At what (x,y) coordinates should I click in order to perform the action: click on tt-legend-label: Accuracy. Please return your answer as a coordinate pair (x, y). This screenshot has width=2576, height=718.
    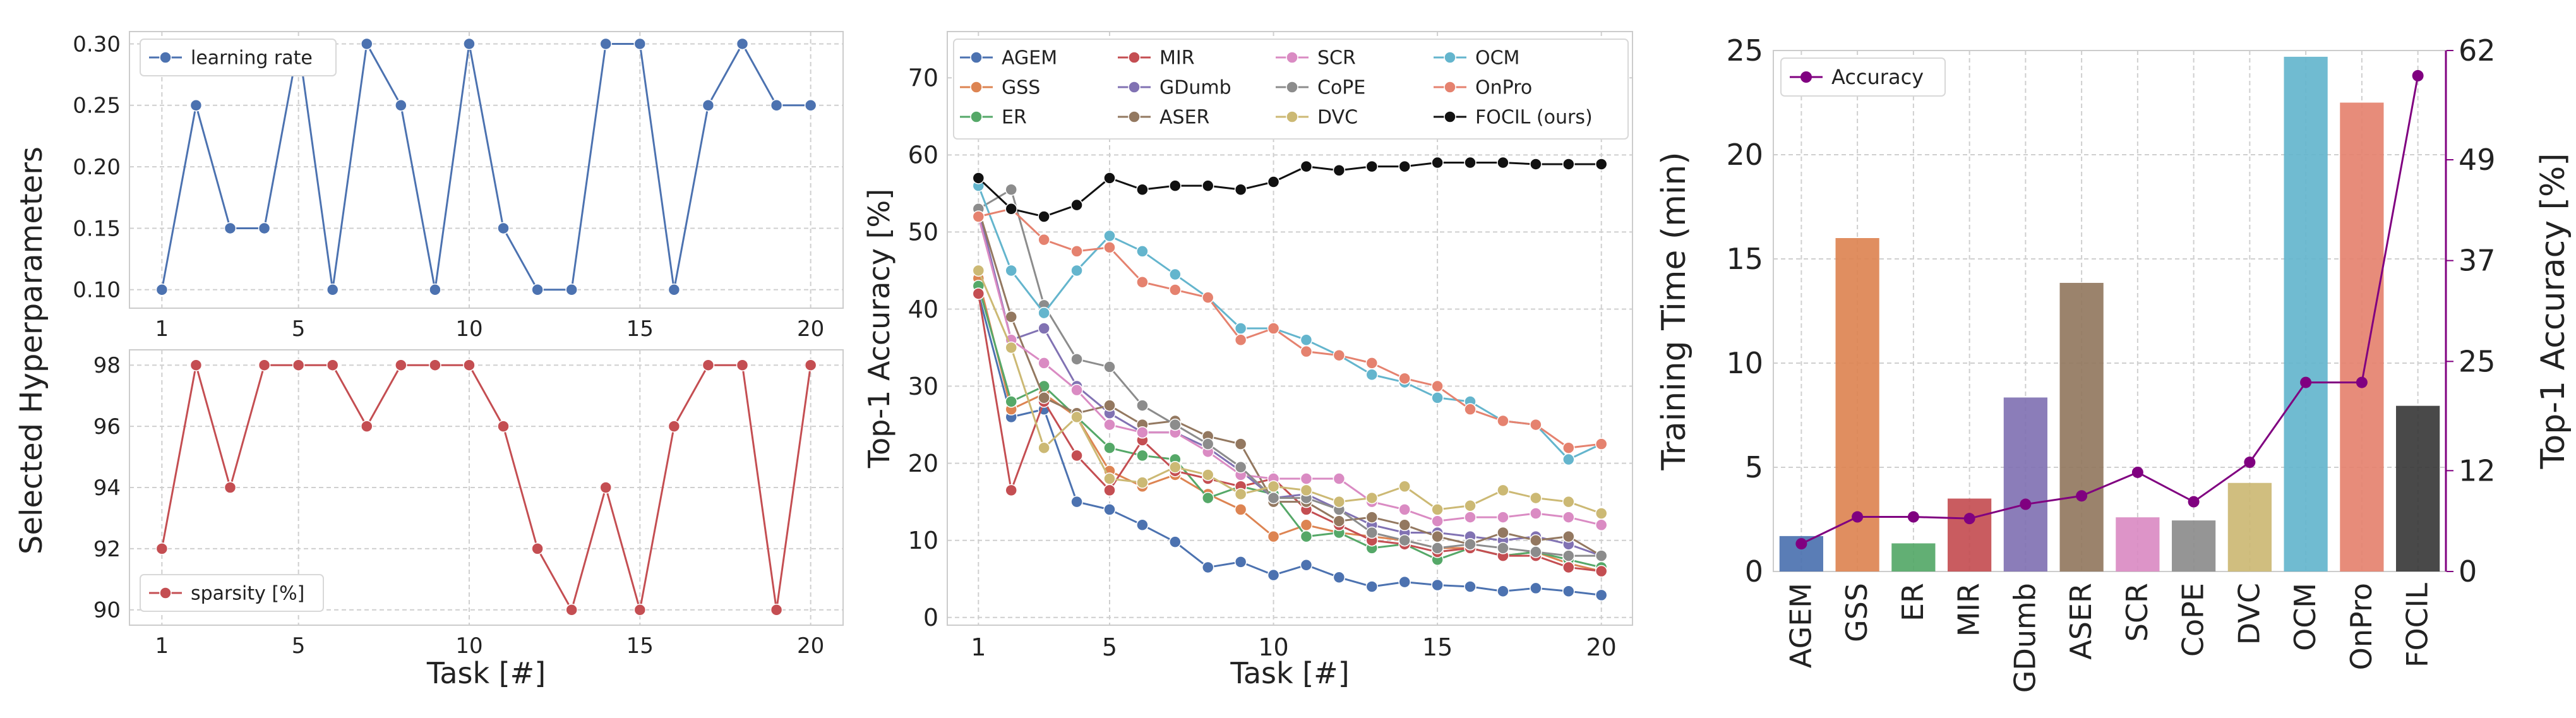
    Looking at the image, I should click on (1877, 77).